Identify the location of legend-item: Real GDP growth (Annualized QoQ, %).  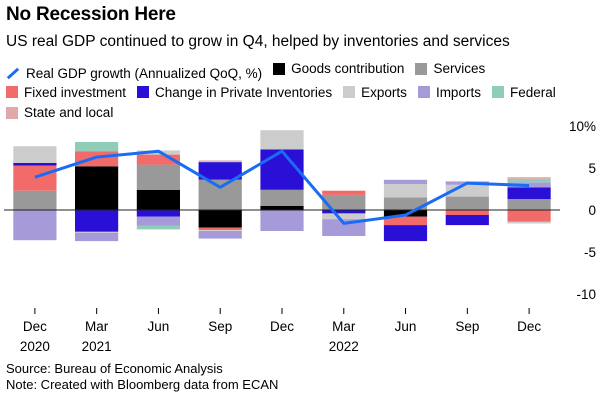
(134, 73).